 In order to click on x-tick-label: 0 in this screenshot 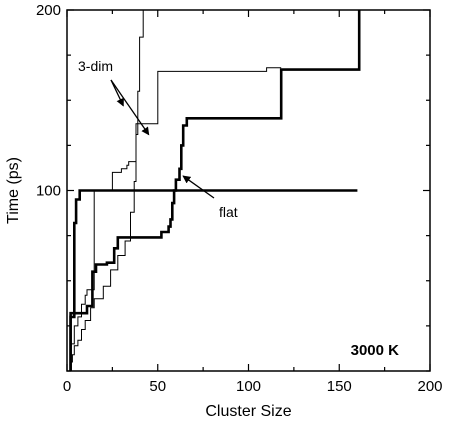, I will do `click(67, 386)`.